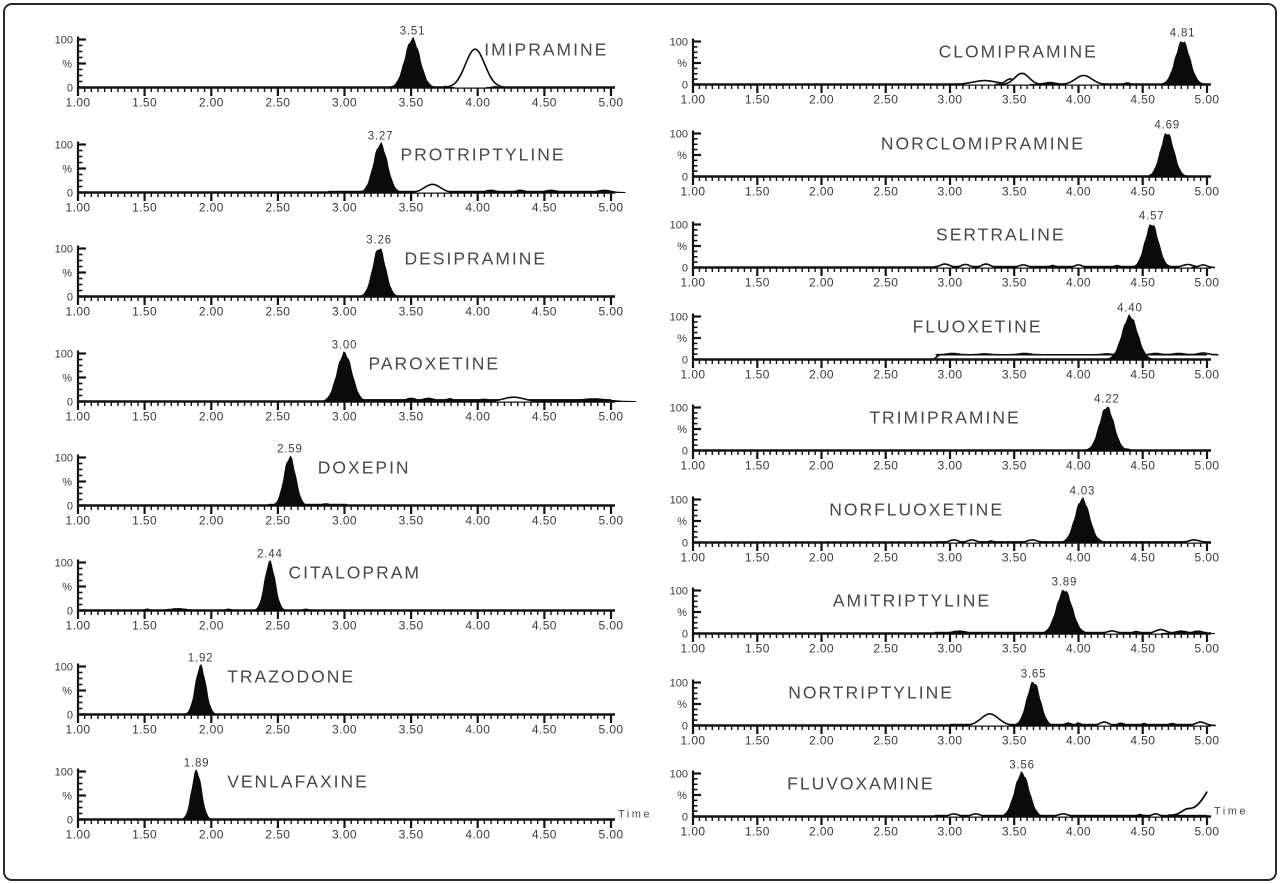 This screenshot has height=884, width=1280. What do you see at coordinates (201, 659) in the screenshot?
I see `retention-time-label: 1.92` at bounding box center [201, 659].